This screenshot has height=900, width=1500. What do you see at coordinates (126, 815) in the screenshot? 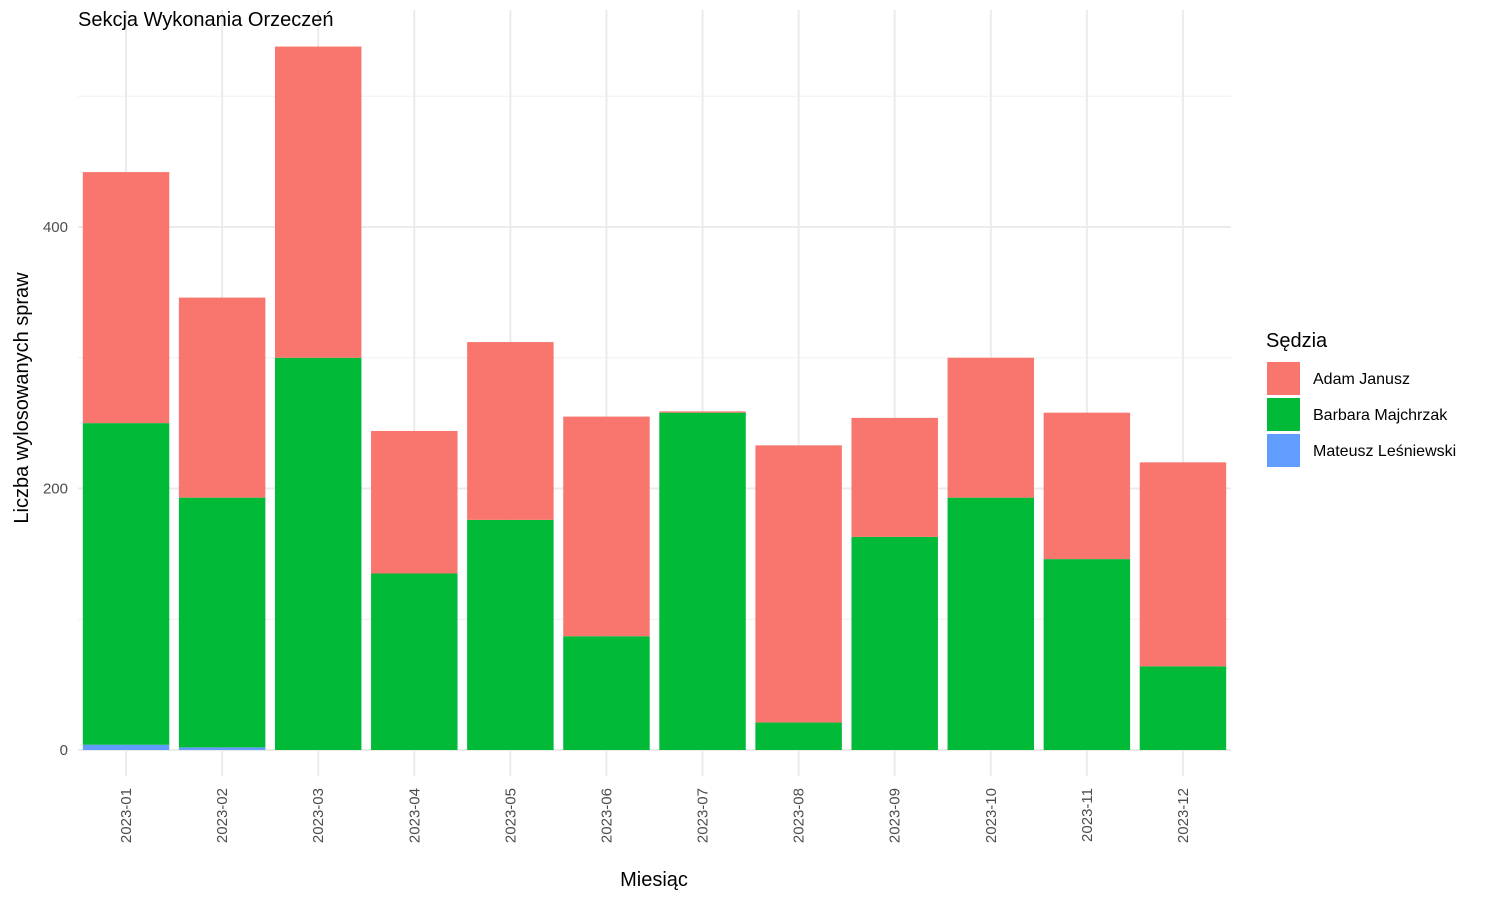
I see `x-tick-label: 2023-01` at bounding box center [126, 815].